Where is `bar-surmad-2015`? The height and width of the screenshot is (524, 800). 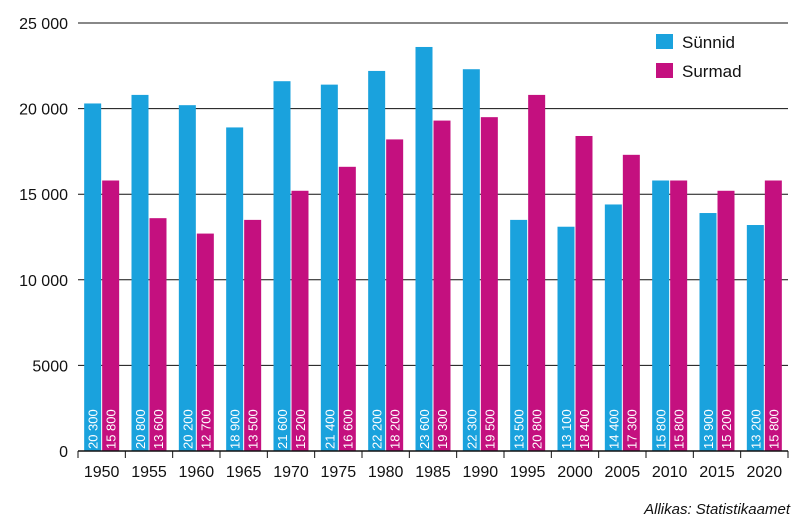 bar-surmad-2015 is located at coordinates (726, 320).